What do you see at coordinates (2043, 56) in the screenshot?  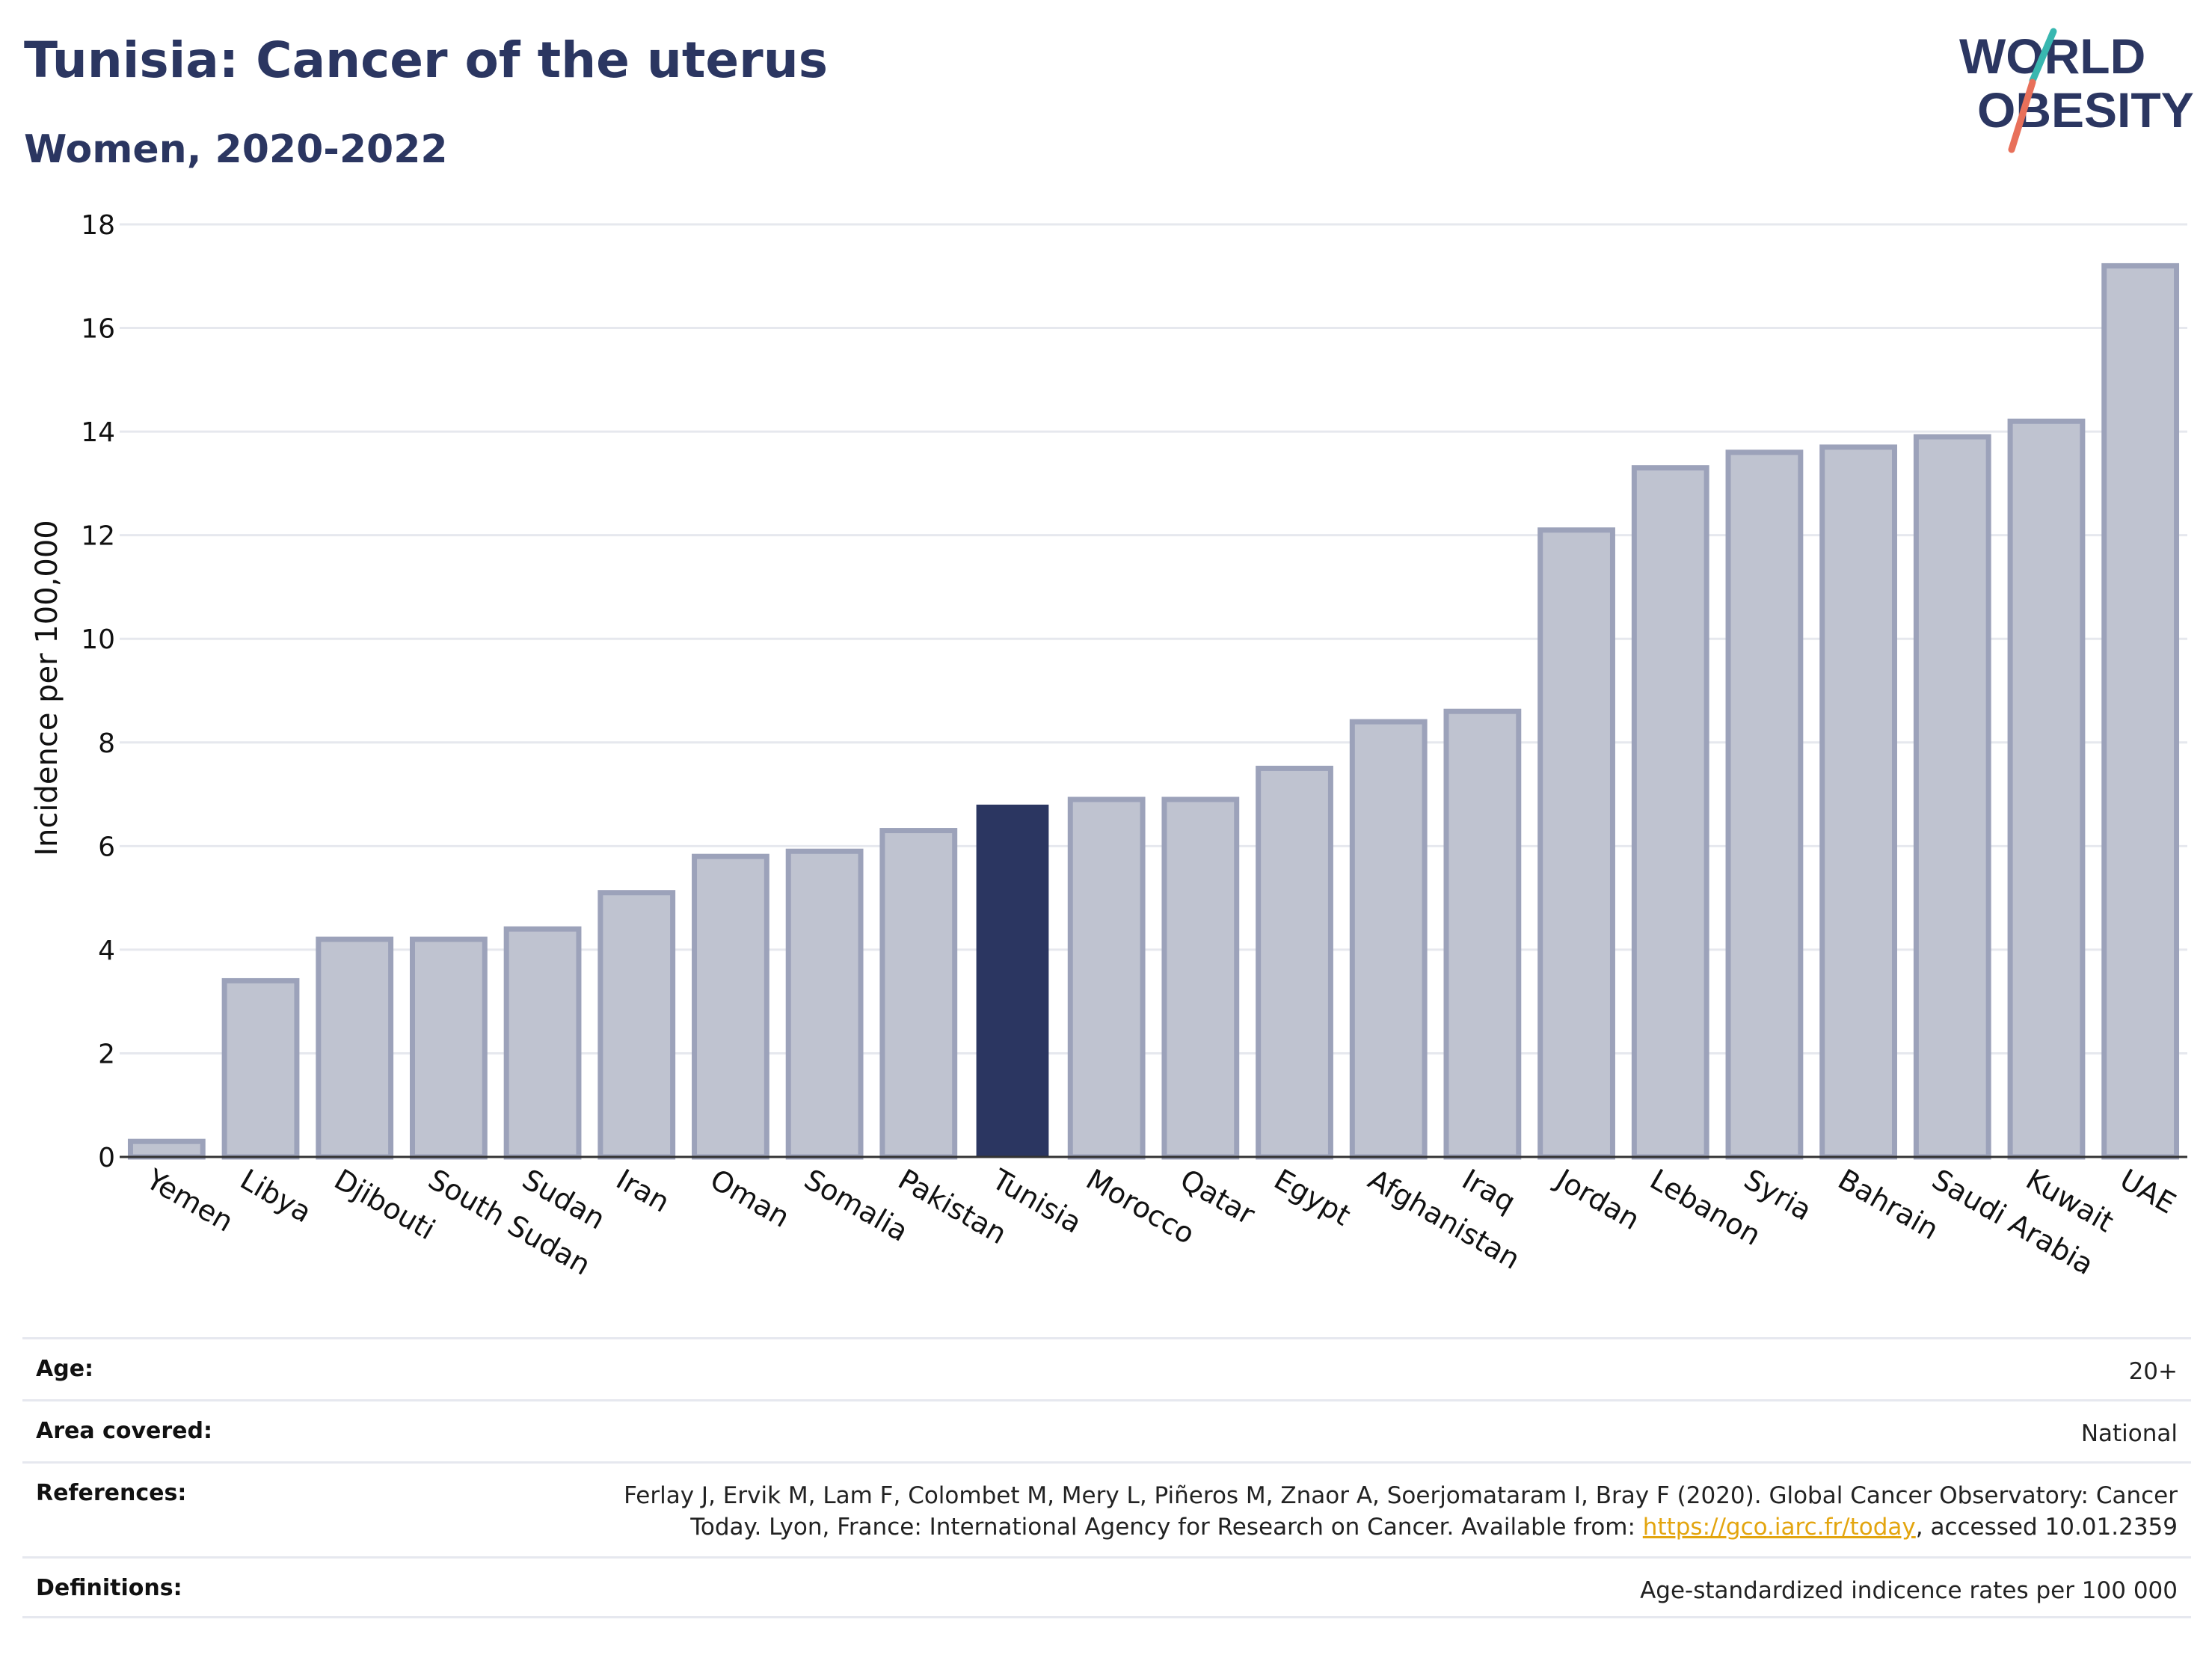 I see `logo-slash-teal` at bounding box center [2043, 56].